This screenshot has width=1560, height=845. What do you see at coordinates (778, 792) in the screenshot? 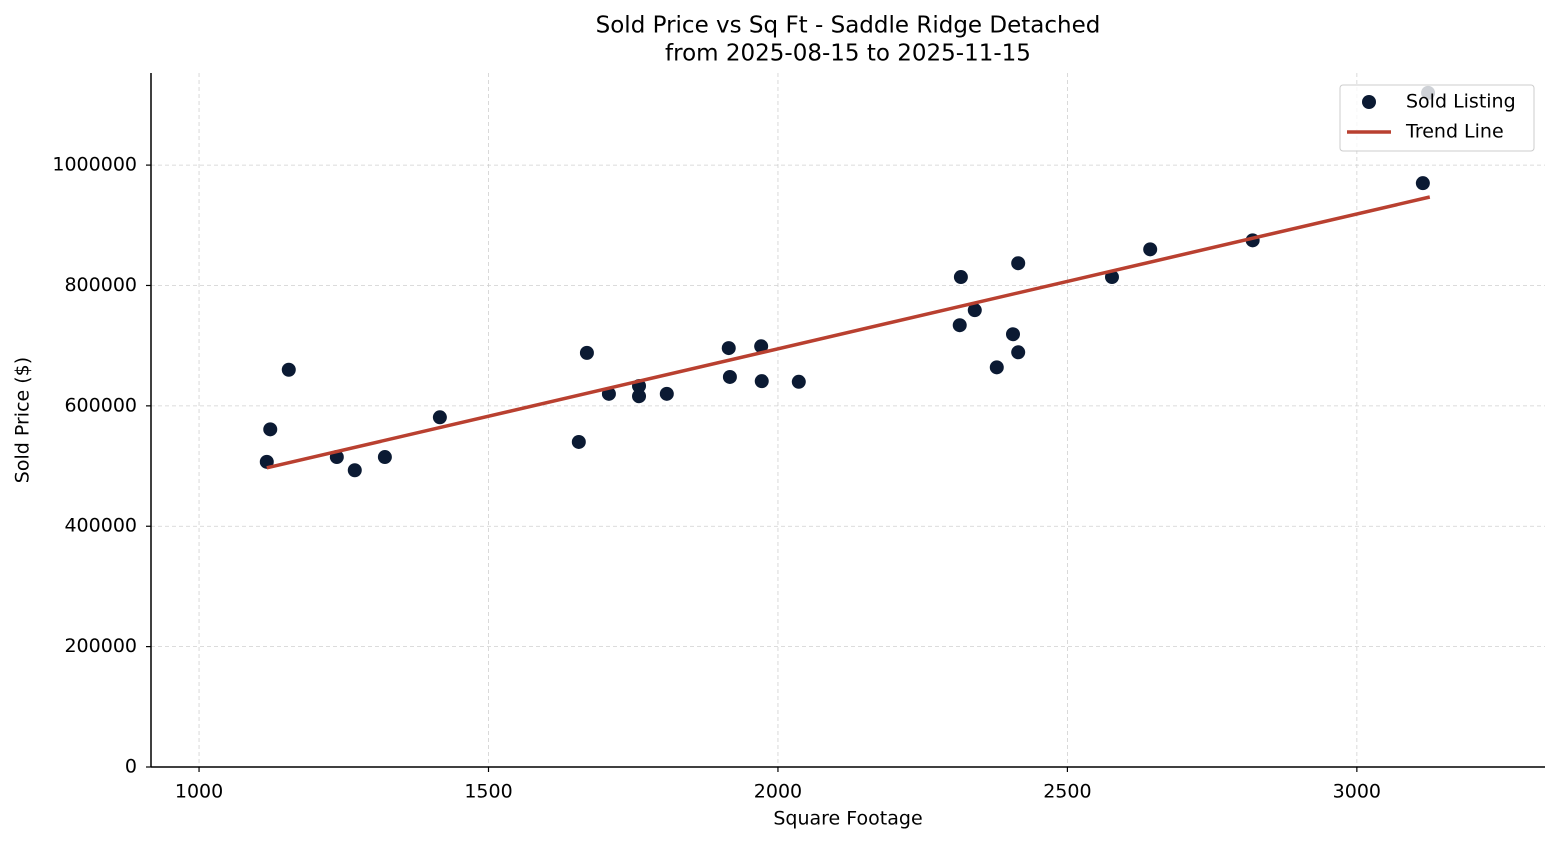
I see `x-tick-label: 2000` at bounding box center [778, 792].